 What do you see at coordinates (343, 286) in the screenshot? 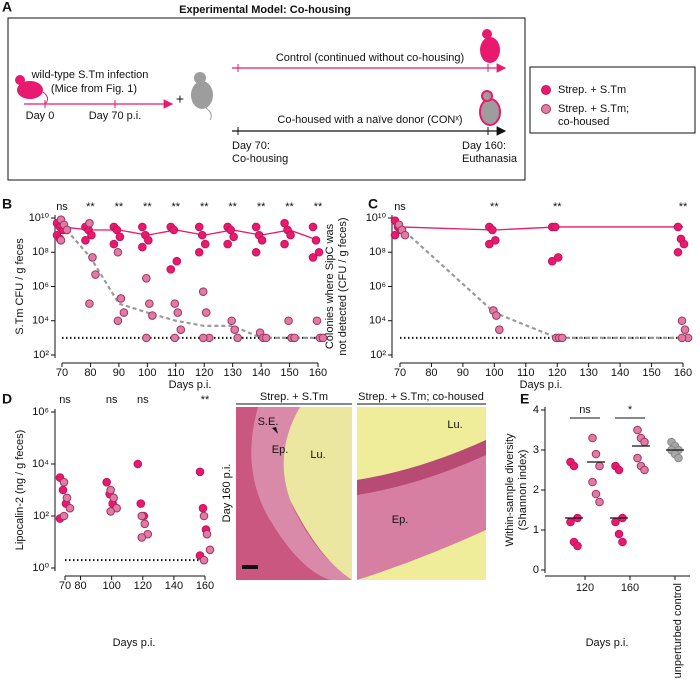
I see `y-axis-label: not detected (CFU / g feces)` at bounding box center [343, 286].